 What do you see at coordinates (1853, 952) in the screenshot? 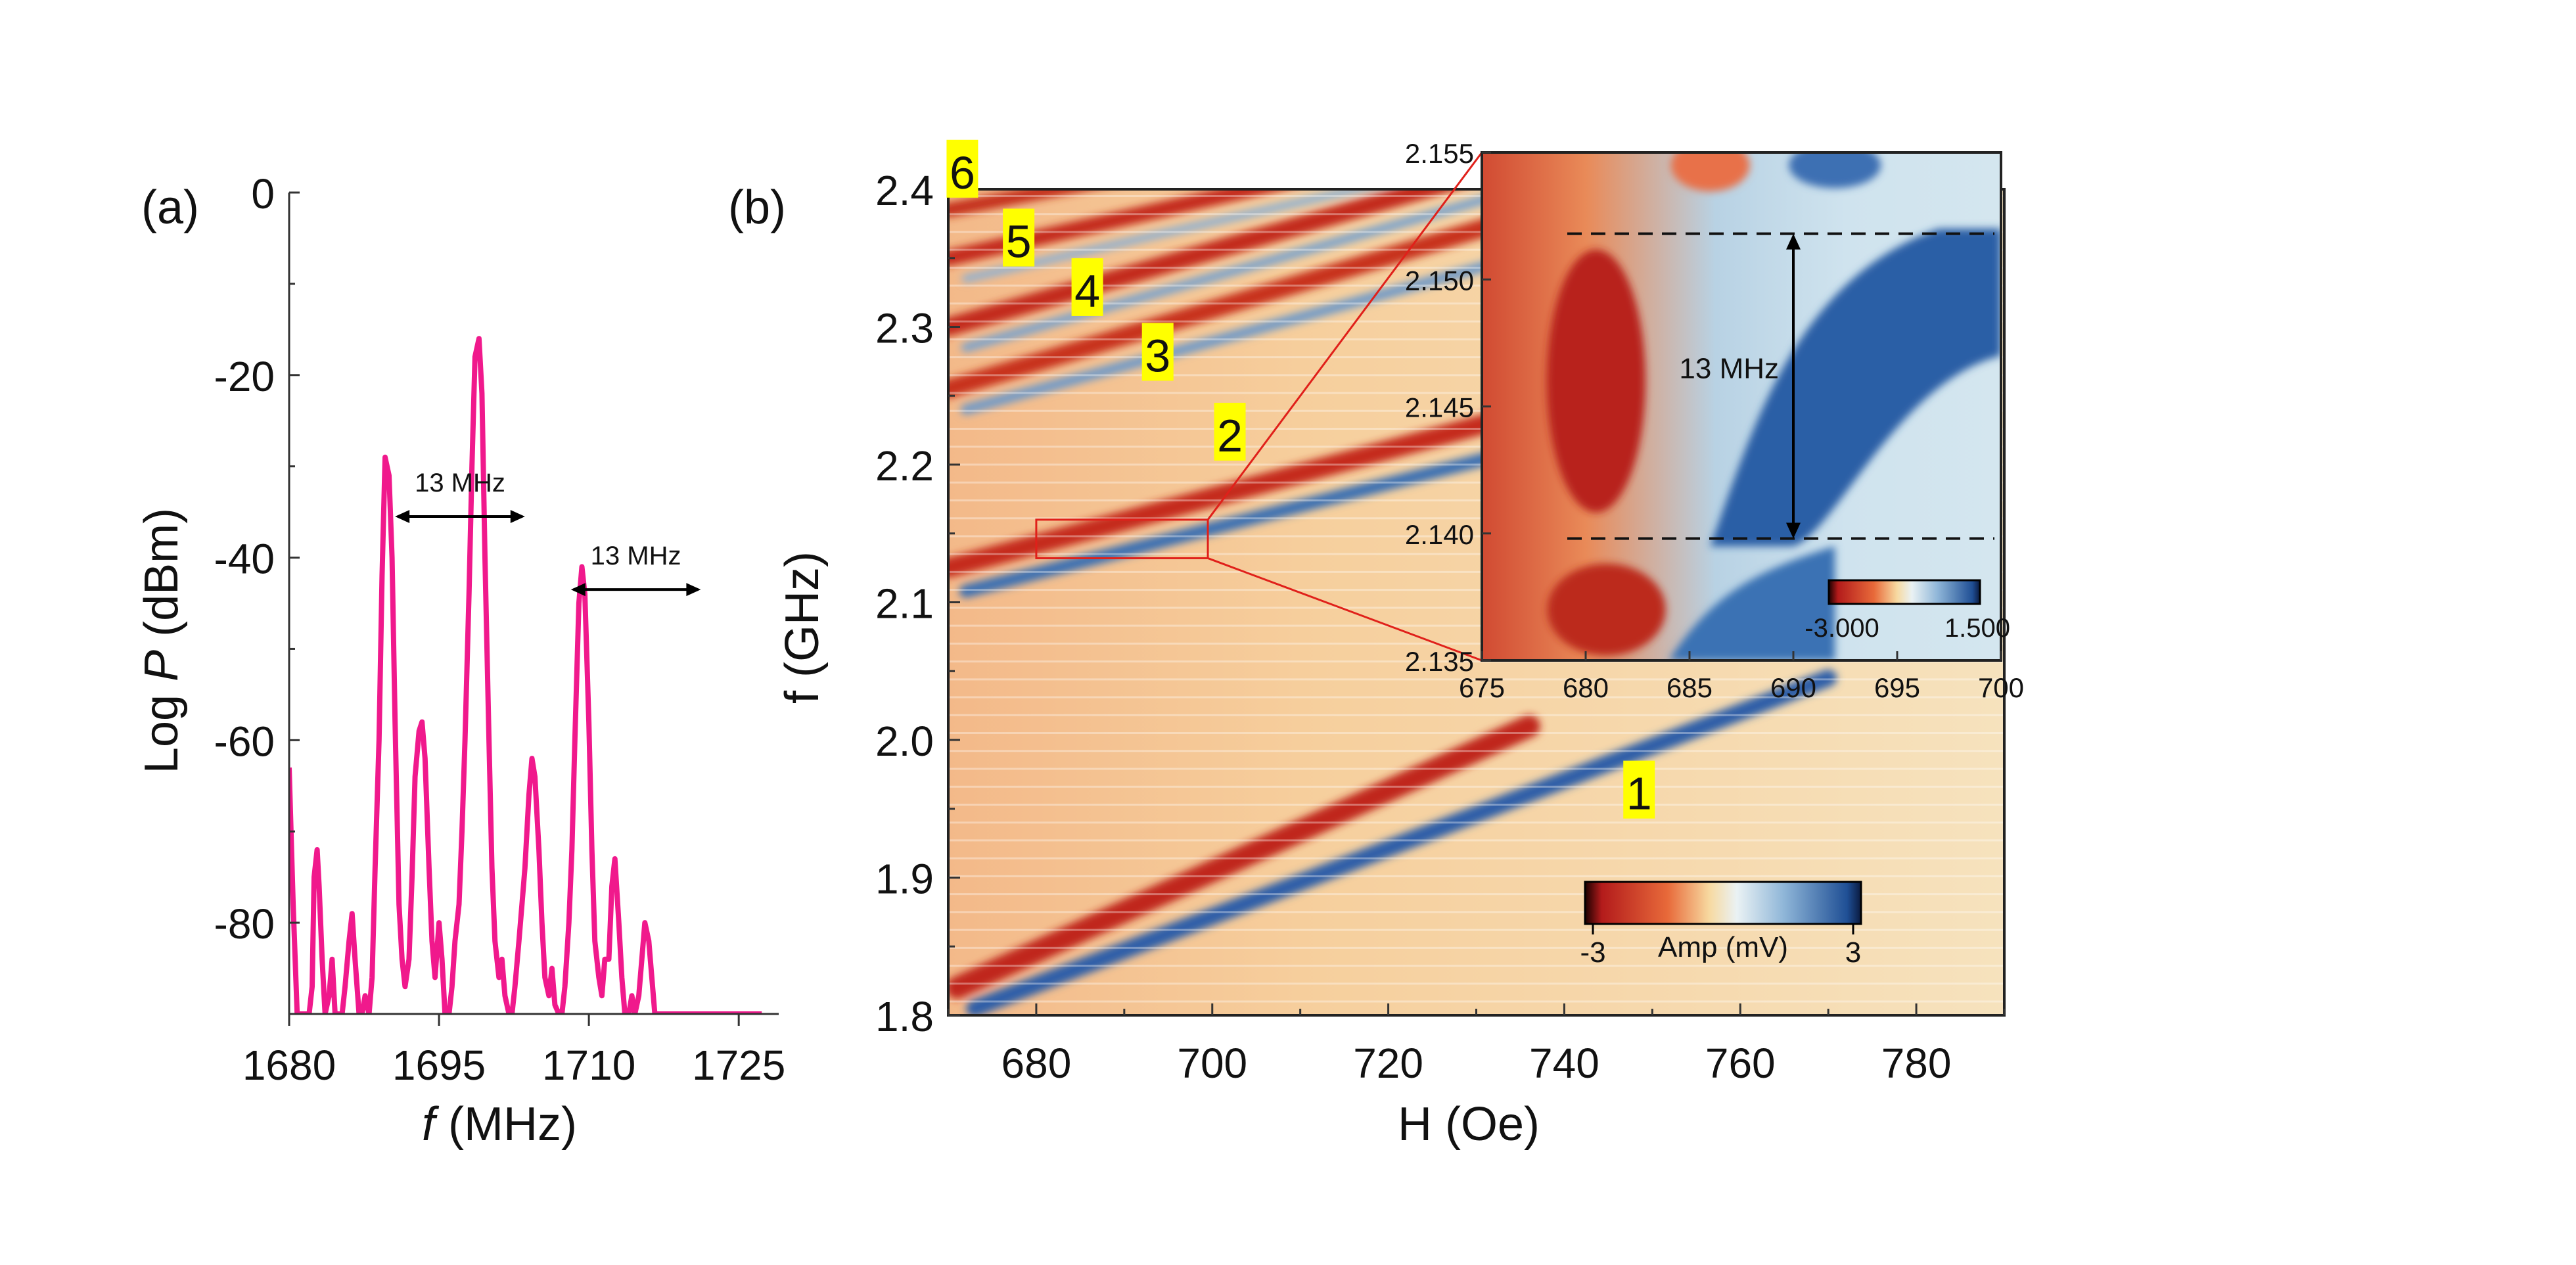
I see `colorbar-max-label: 3` at bounding box center [1853, 952].